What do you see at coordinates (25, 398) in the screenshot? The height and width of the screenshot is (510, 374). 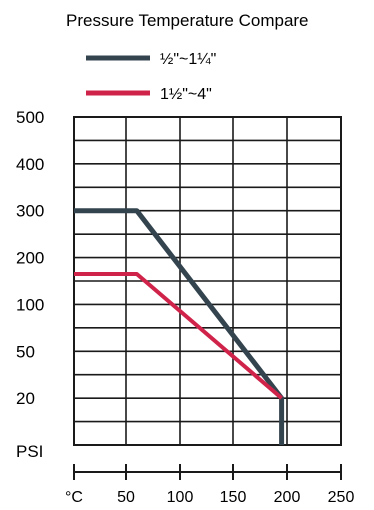 I see `y-tick-label: 20` at bounding box center [25, 398].